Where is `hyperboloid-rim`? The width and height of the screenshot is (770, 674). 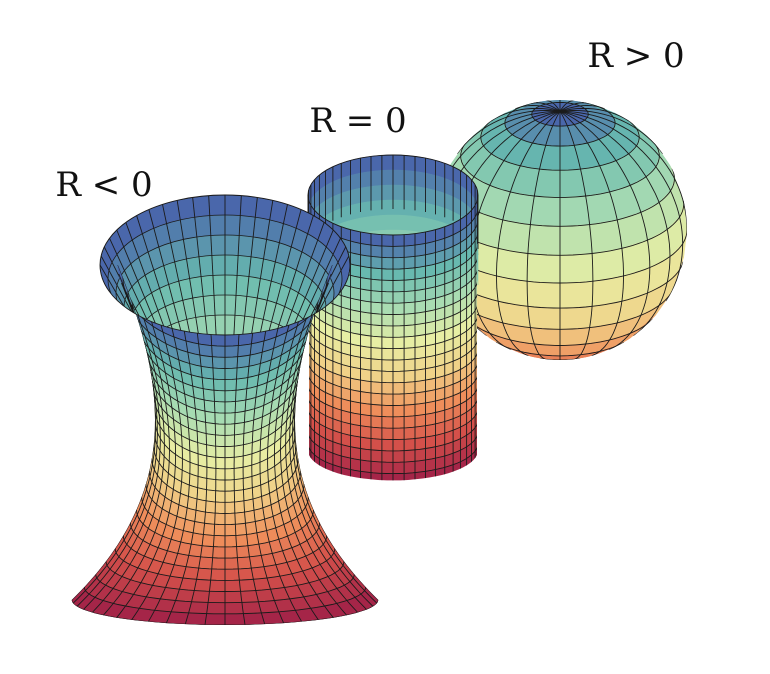 hyperboloid-rim is located at coordinates (225, 265).